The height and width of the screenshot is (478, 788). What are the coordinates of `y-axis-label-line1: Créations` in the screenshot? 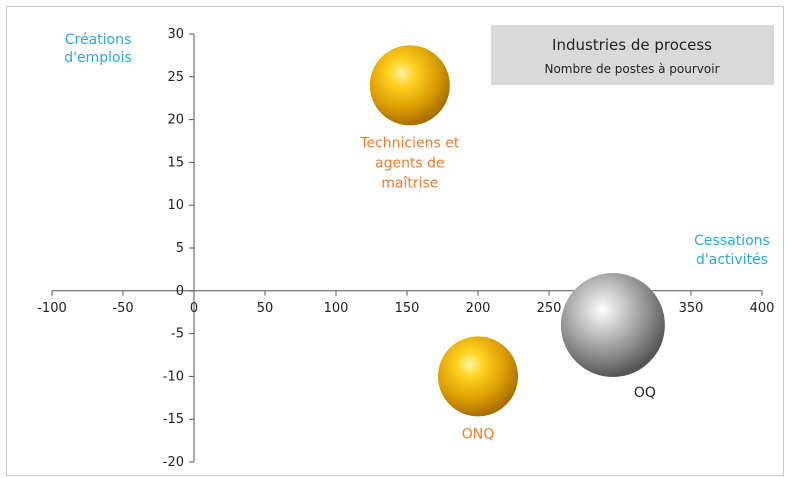 It's located at (98, 40).